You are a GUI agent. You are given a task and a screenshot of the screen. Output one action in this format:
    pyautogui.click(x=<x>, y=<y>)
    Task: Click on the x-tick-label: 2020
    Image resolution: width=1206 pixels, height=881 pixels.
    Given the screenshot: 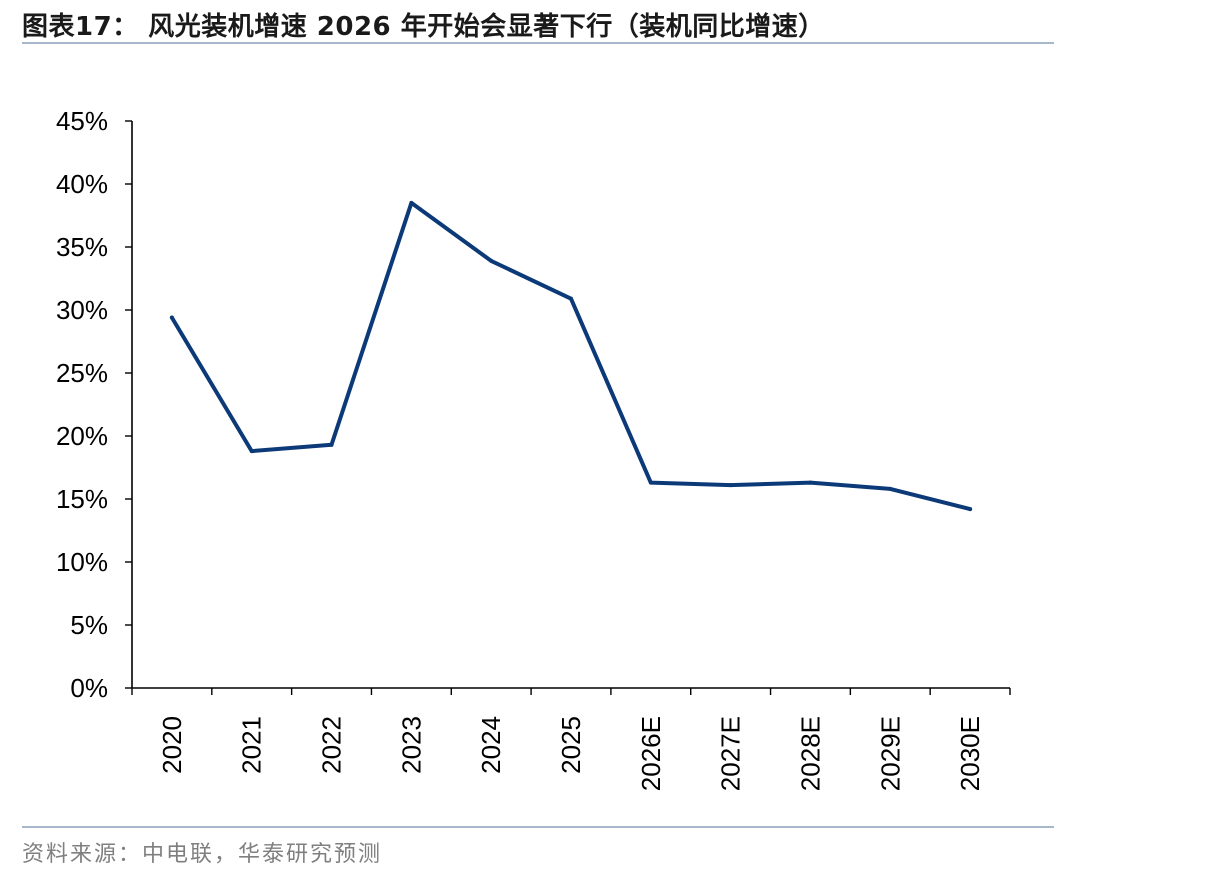 What is the action you would take?
    pyautogui.click(x=172, y=745)
    